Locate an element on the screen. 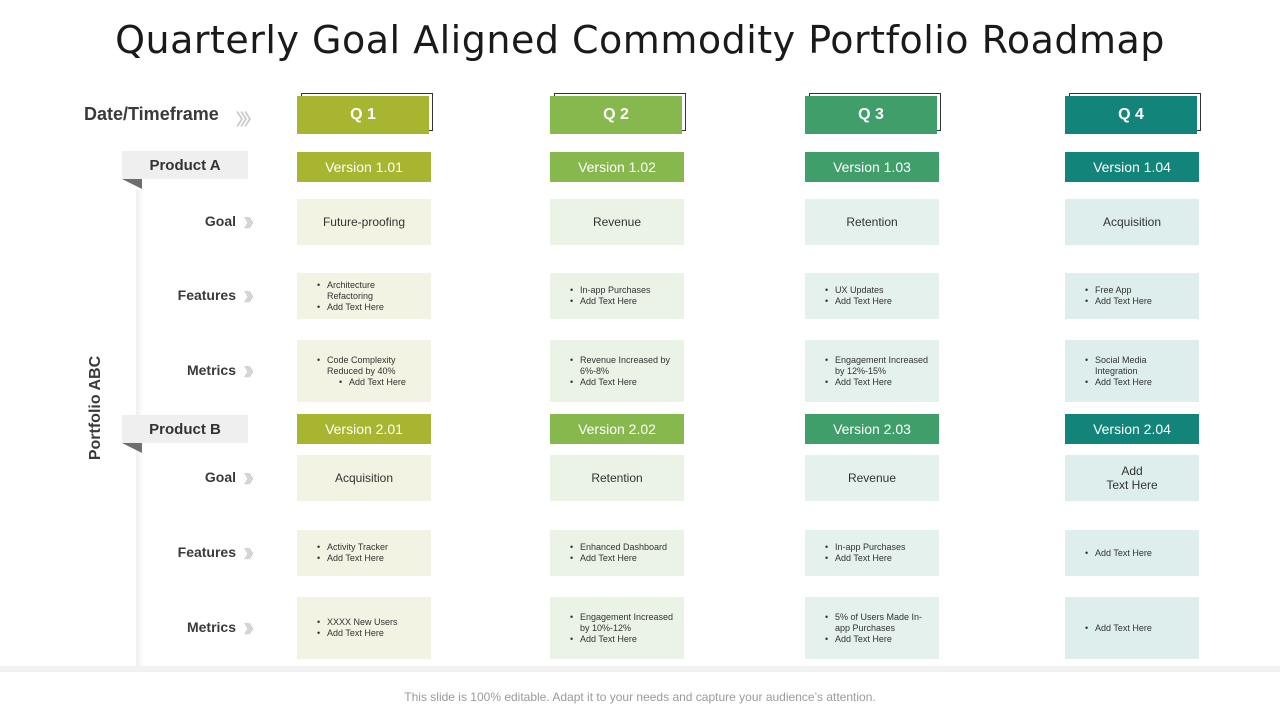 This screenshot has width=1280, height=720. metrics-cell: Revenue Increased by 6%-8%Add Text Here is located at coordinates (617, 371).